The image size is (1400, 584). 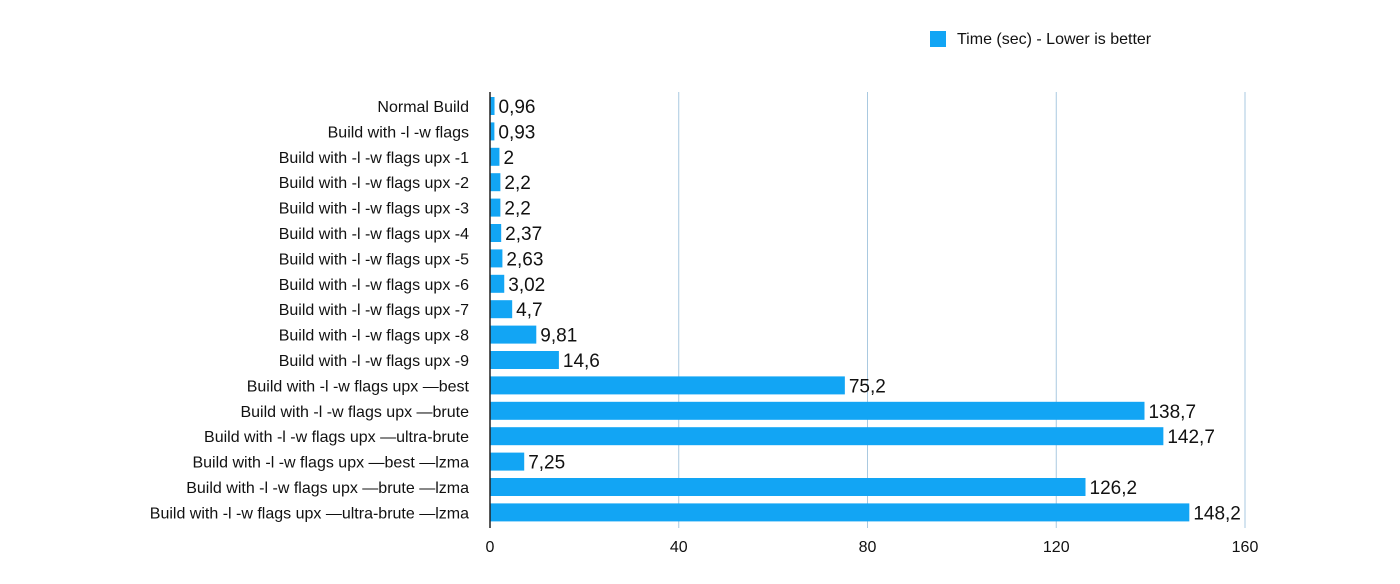 I want to click on category-label: Build with -l -w flags upx -5, so click(x=374, y=259).